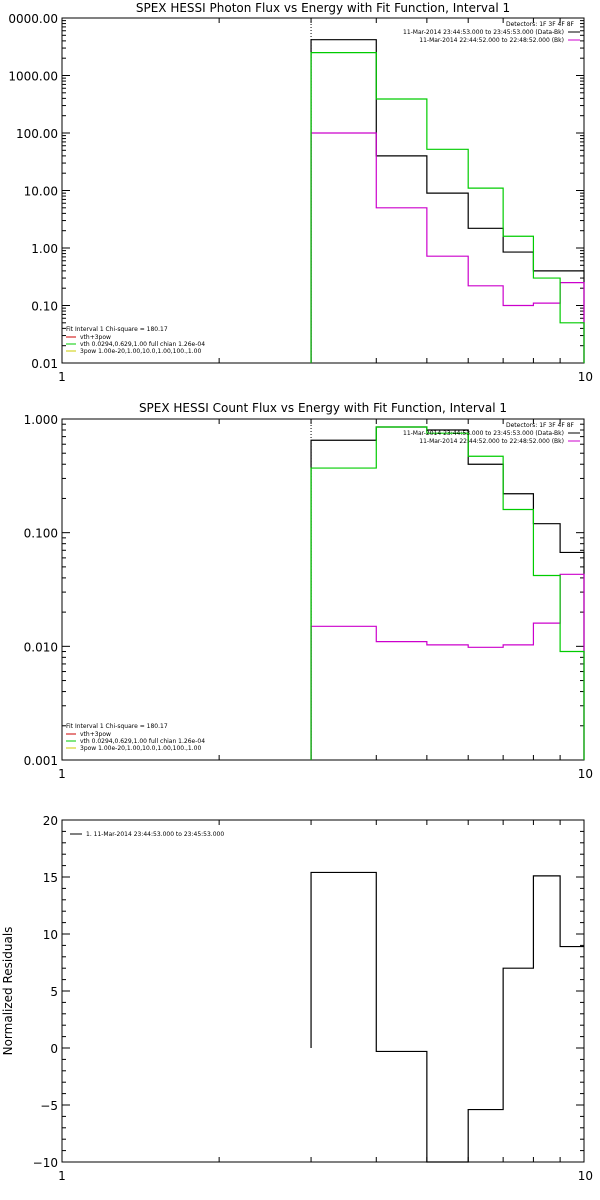  What do you see at coordinates (41, 420) in the screenshot?
I see `y-tick-label: 1.000` at bounding box center [41, 420].